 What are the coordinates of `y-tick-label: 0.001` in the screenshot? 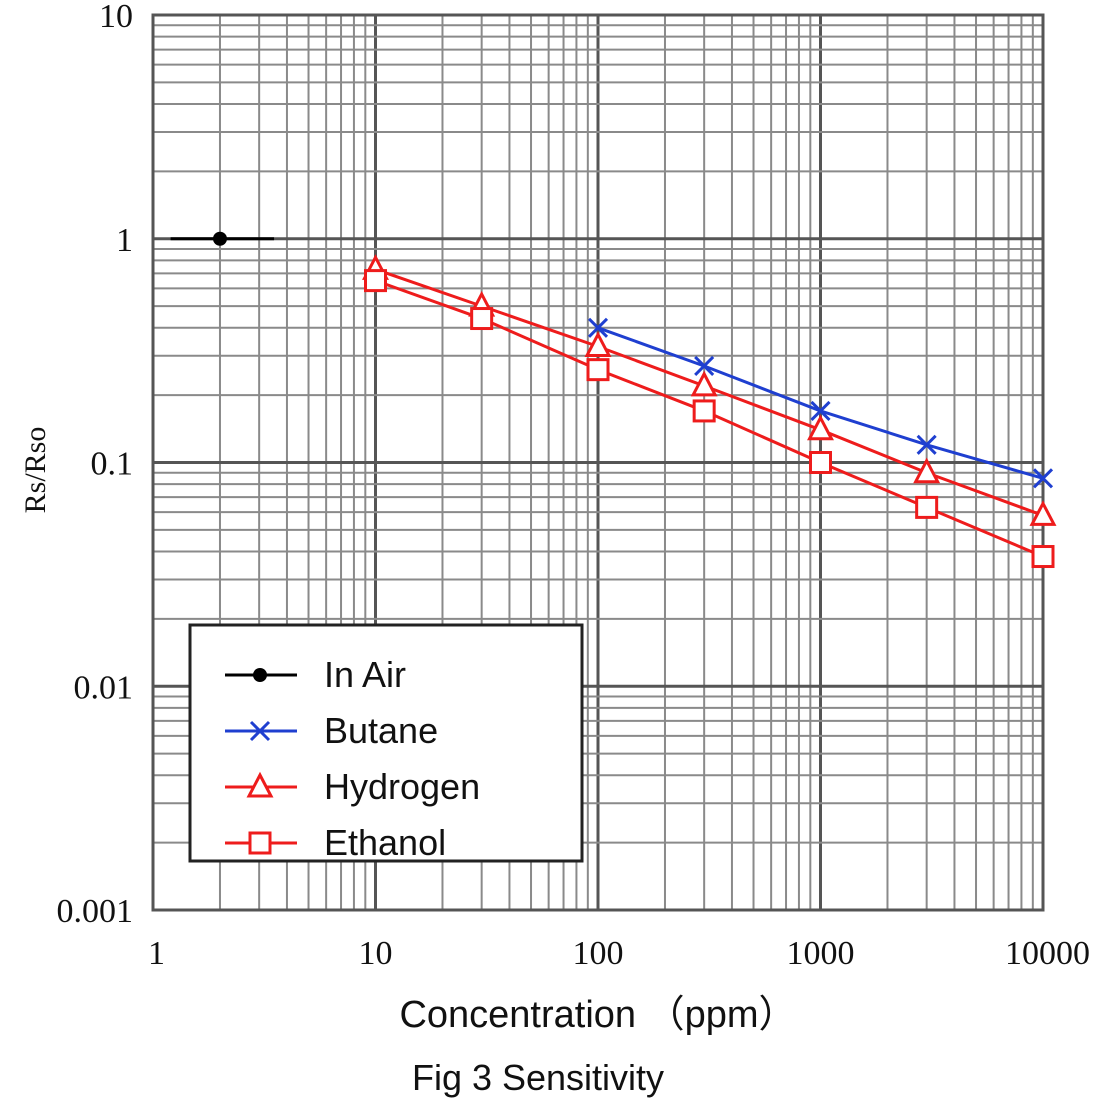 It's located at (95, 911).